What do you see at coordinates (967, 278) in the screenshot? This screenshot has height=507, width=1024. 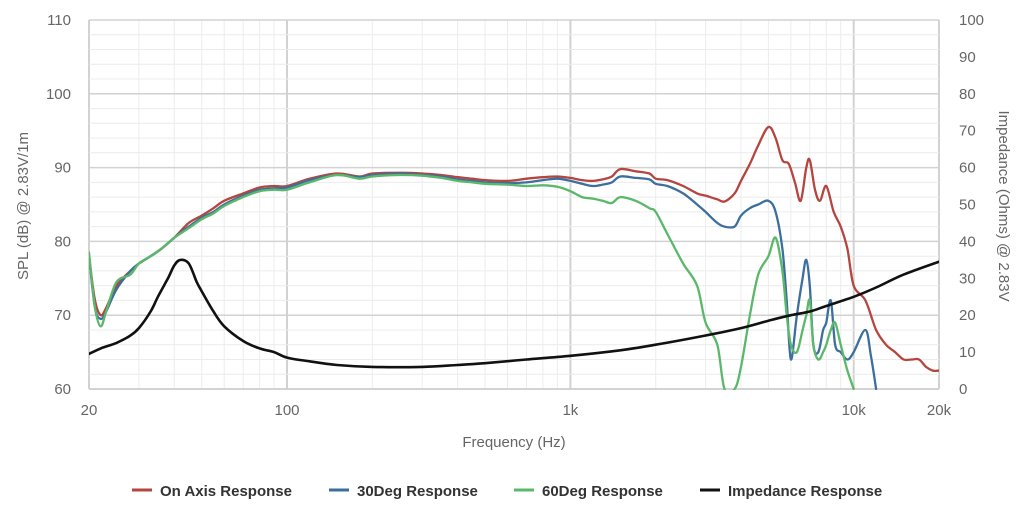 I see `y2-tick-label: 30` at bounding box center [967, 278].